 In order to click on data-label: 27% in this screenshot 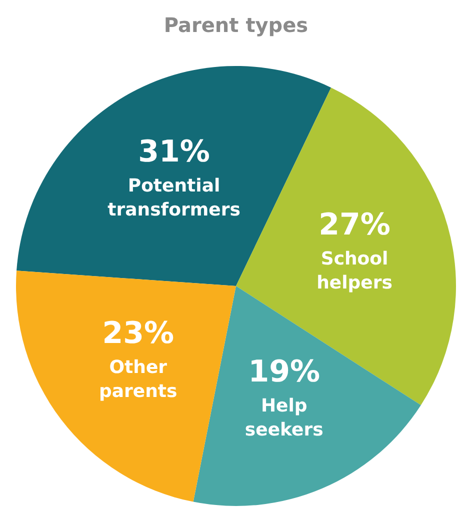, I will do `click(354, 224)`.